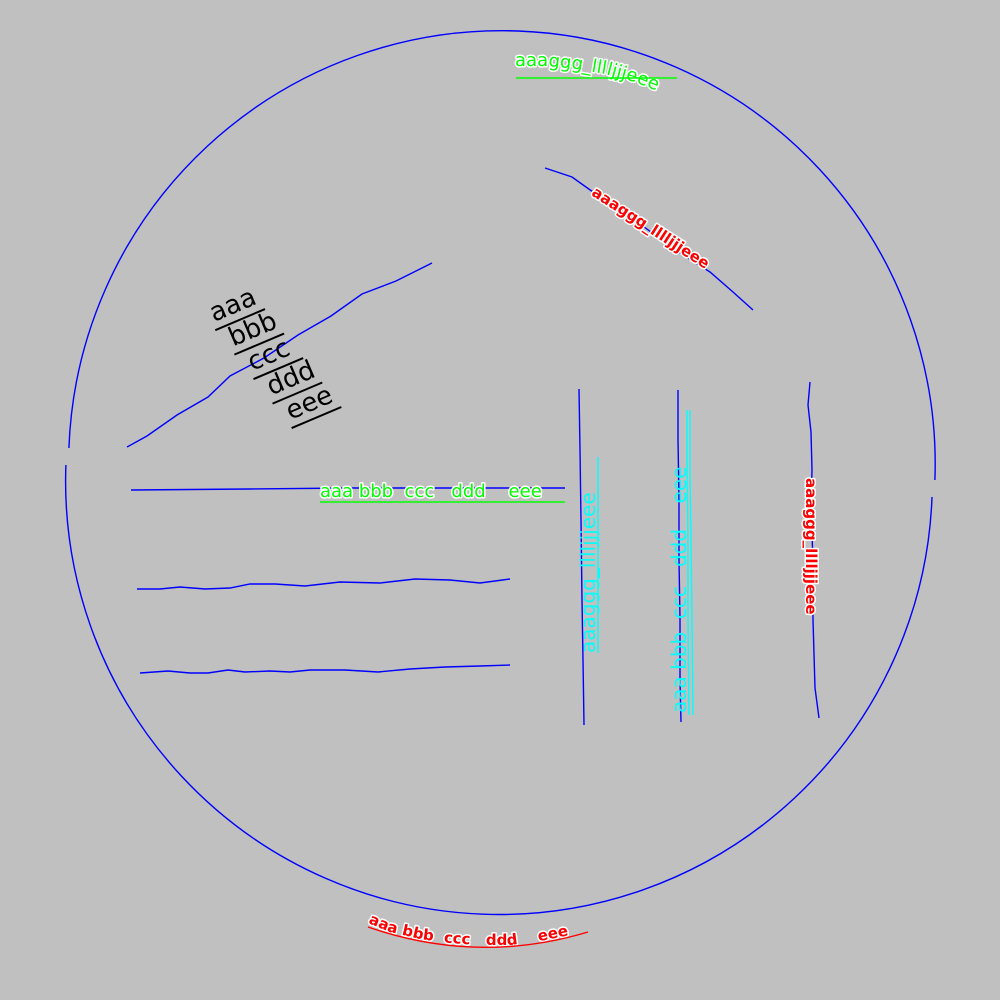  I want to click on diagonal-line-upper-right, so click(649, 239).